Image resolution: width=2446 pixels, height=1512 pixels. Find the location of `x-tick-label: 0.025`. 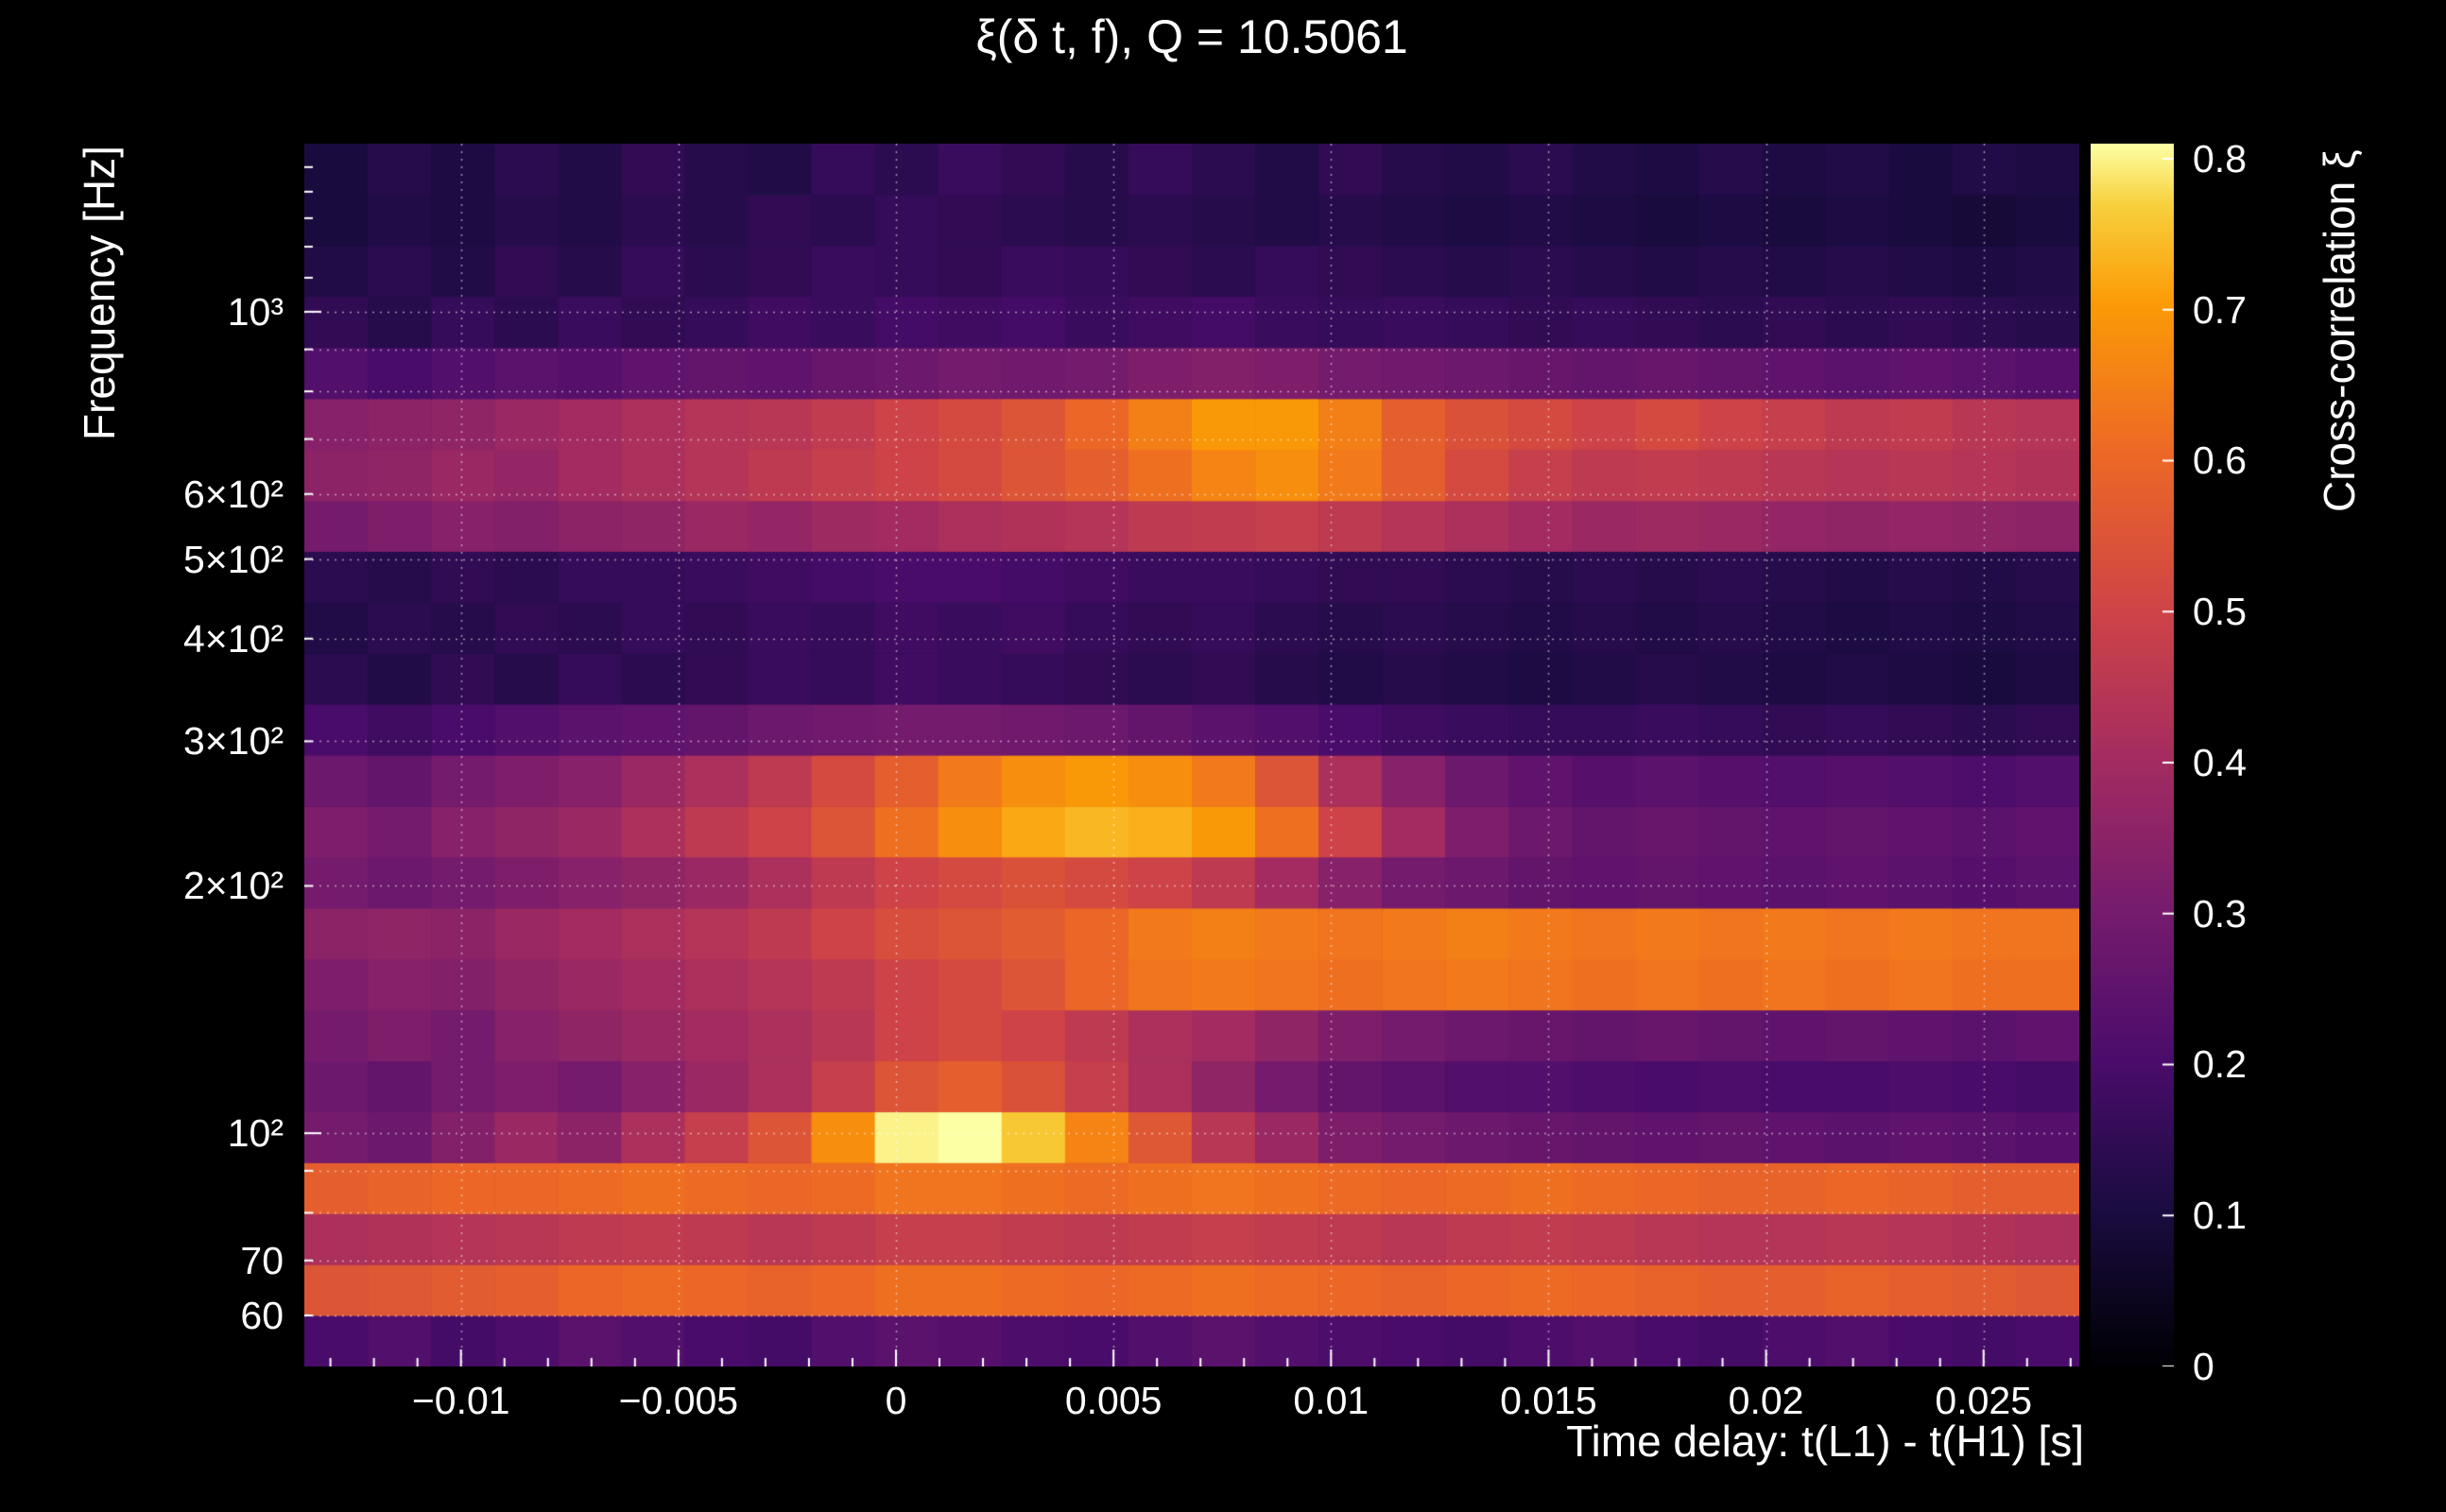

x-tick-label: 0.025 is located at coordinates (1984, 1400).